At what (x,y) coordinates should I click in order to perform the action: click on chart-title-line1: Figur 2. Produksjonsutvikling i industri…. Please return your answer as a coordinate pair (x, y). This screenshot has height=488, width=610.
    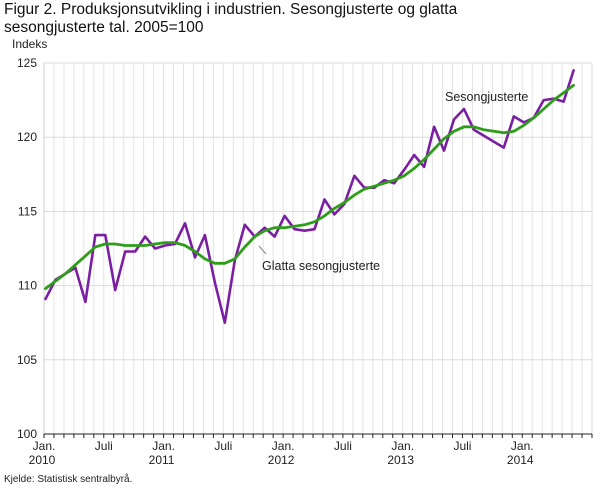
    Looking at the image, I should click on (231, 9).